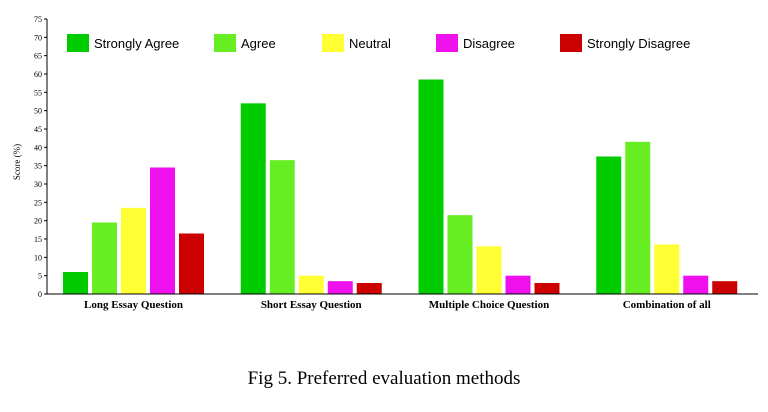 The height and width of the screenshot is (412, 768). I want to click on x-category-label: Multiple Choice Question, so click(489, 305).